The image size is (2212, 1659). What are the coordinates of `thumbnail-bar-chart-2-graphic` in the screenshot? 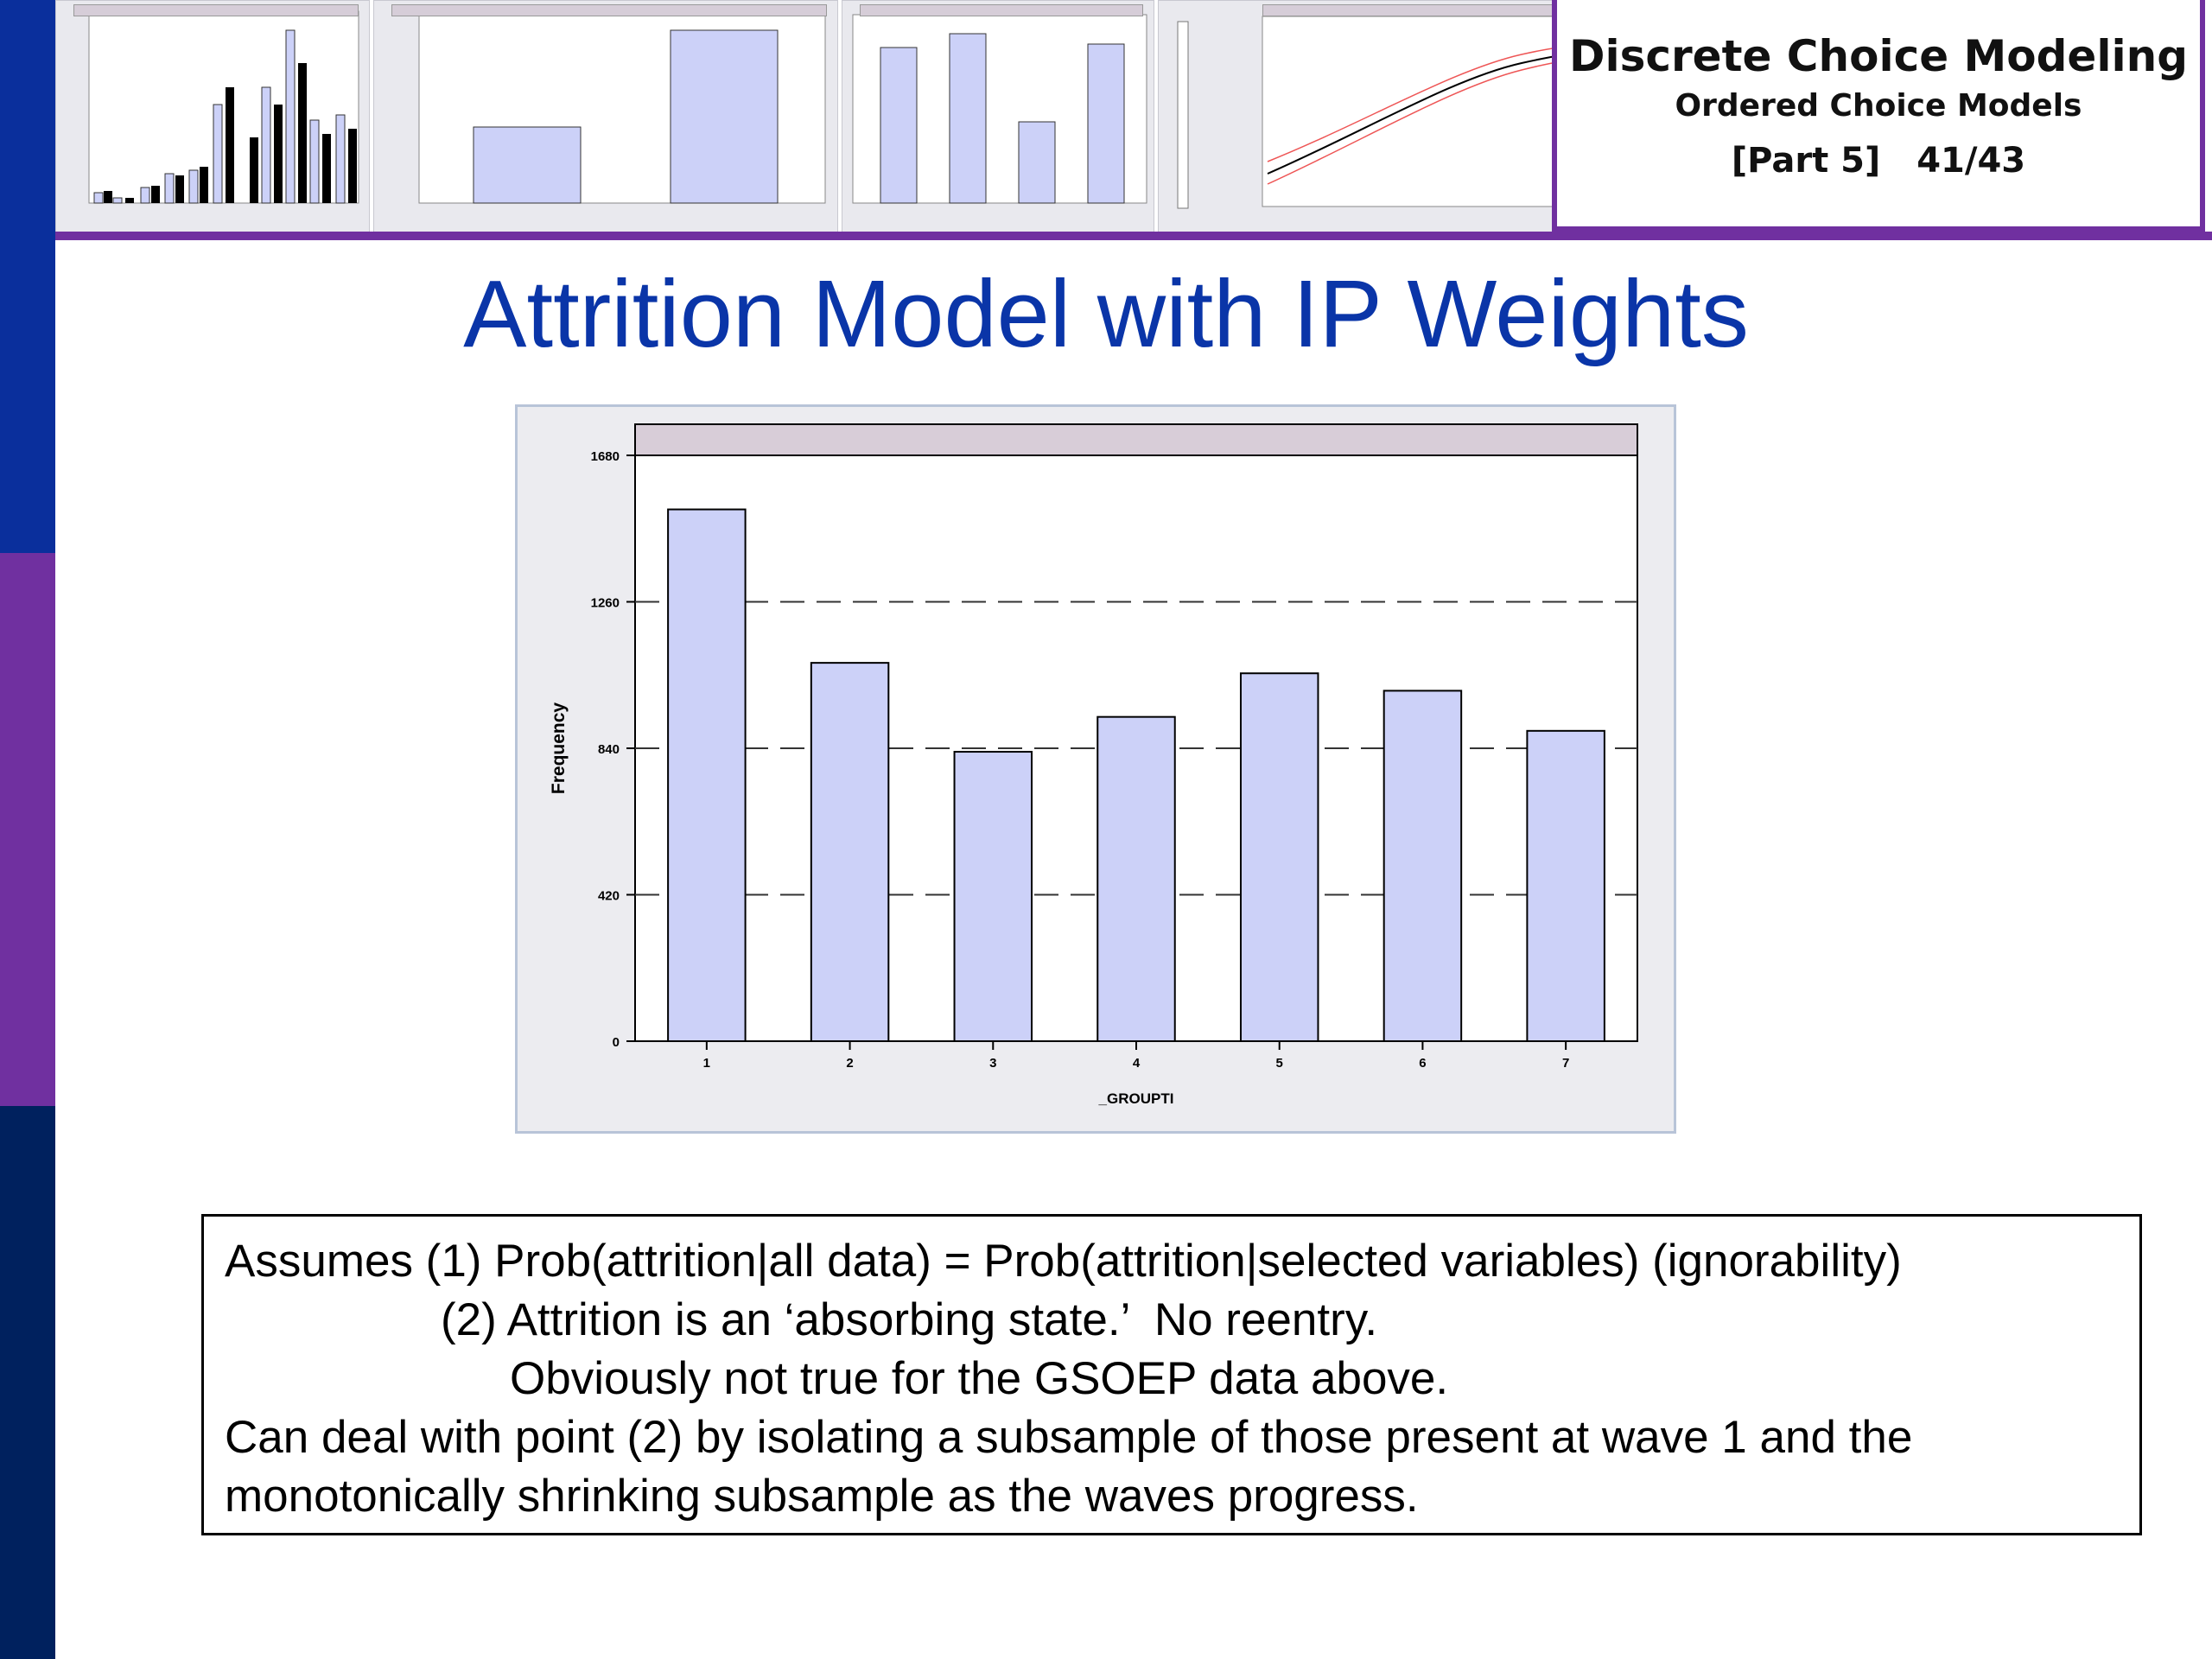 It's located at (622, 109).